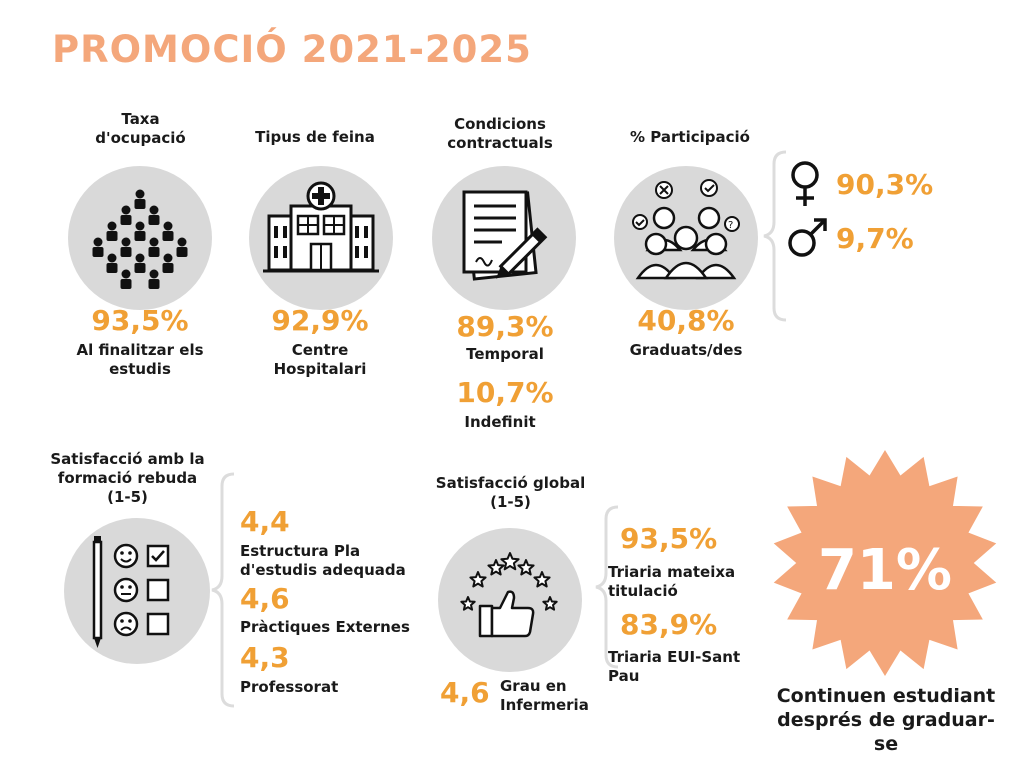 The image size is (1024, 768). Describe the element at coordinates (686, 320) in the screenshot. I see `participacio-value: 40,8%` at that location.